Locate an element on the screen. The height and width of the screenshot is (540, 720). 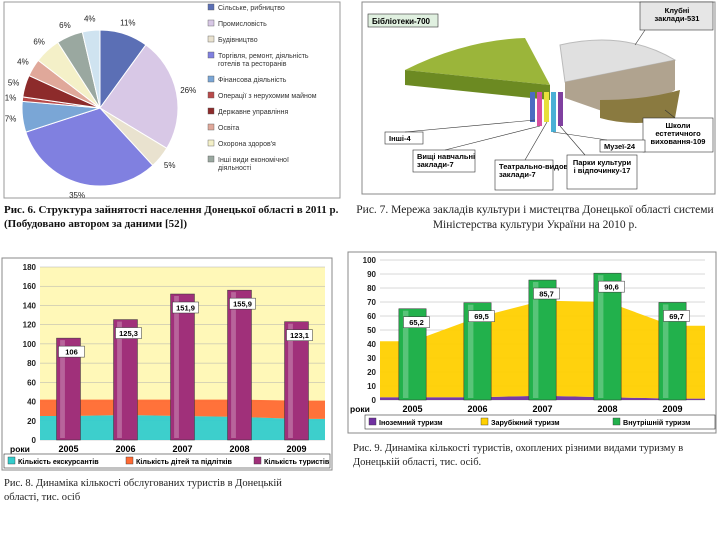
fig8-bar-label: 123,1 is located at coordinates (299, 335).